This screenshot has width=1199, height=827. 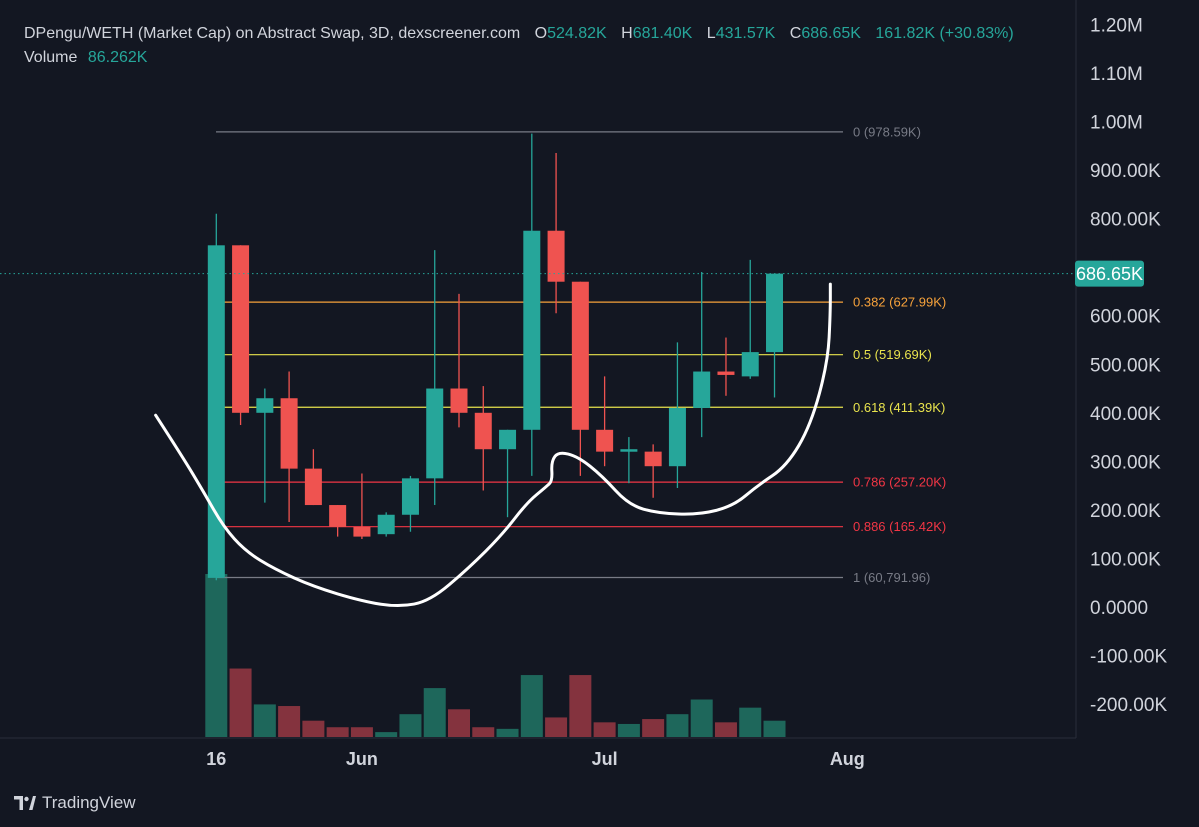 What do you see at coordinates (216, 759) in the screenshot?
I see `x-axis-tick-label: 16` at bounding box center [216, 759].